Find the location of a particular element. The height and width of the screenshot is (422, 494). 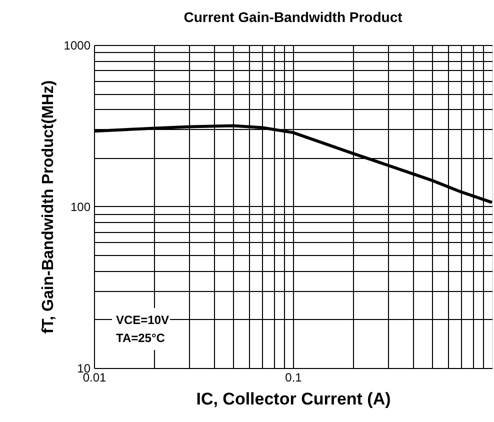

x-axis-title: IC, Collector Current (A) is located at coordinates (293, 399).